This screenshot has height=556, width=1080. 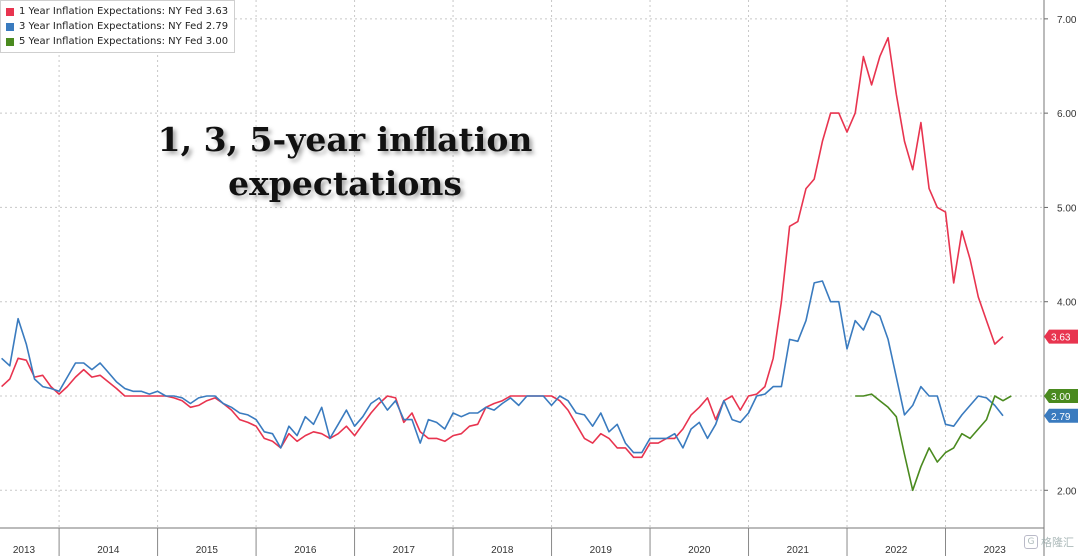 I want to click on x-tick-label: 2022, so click(x=896, y=550).